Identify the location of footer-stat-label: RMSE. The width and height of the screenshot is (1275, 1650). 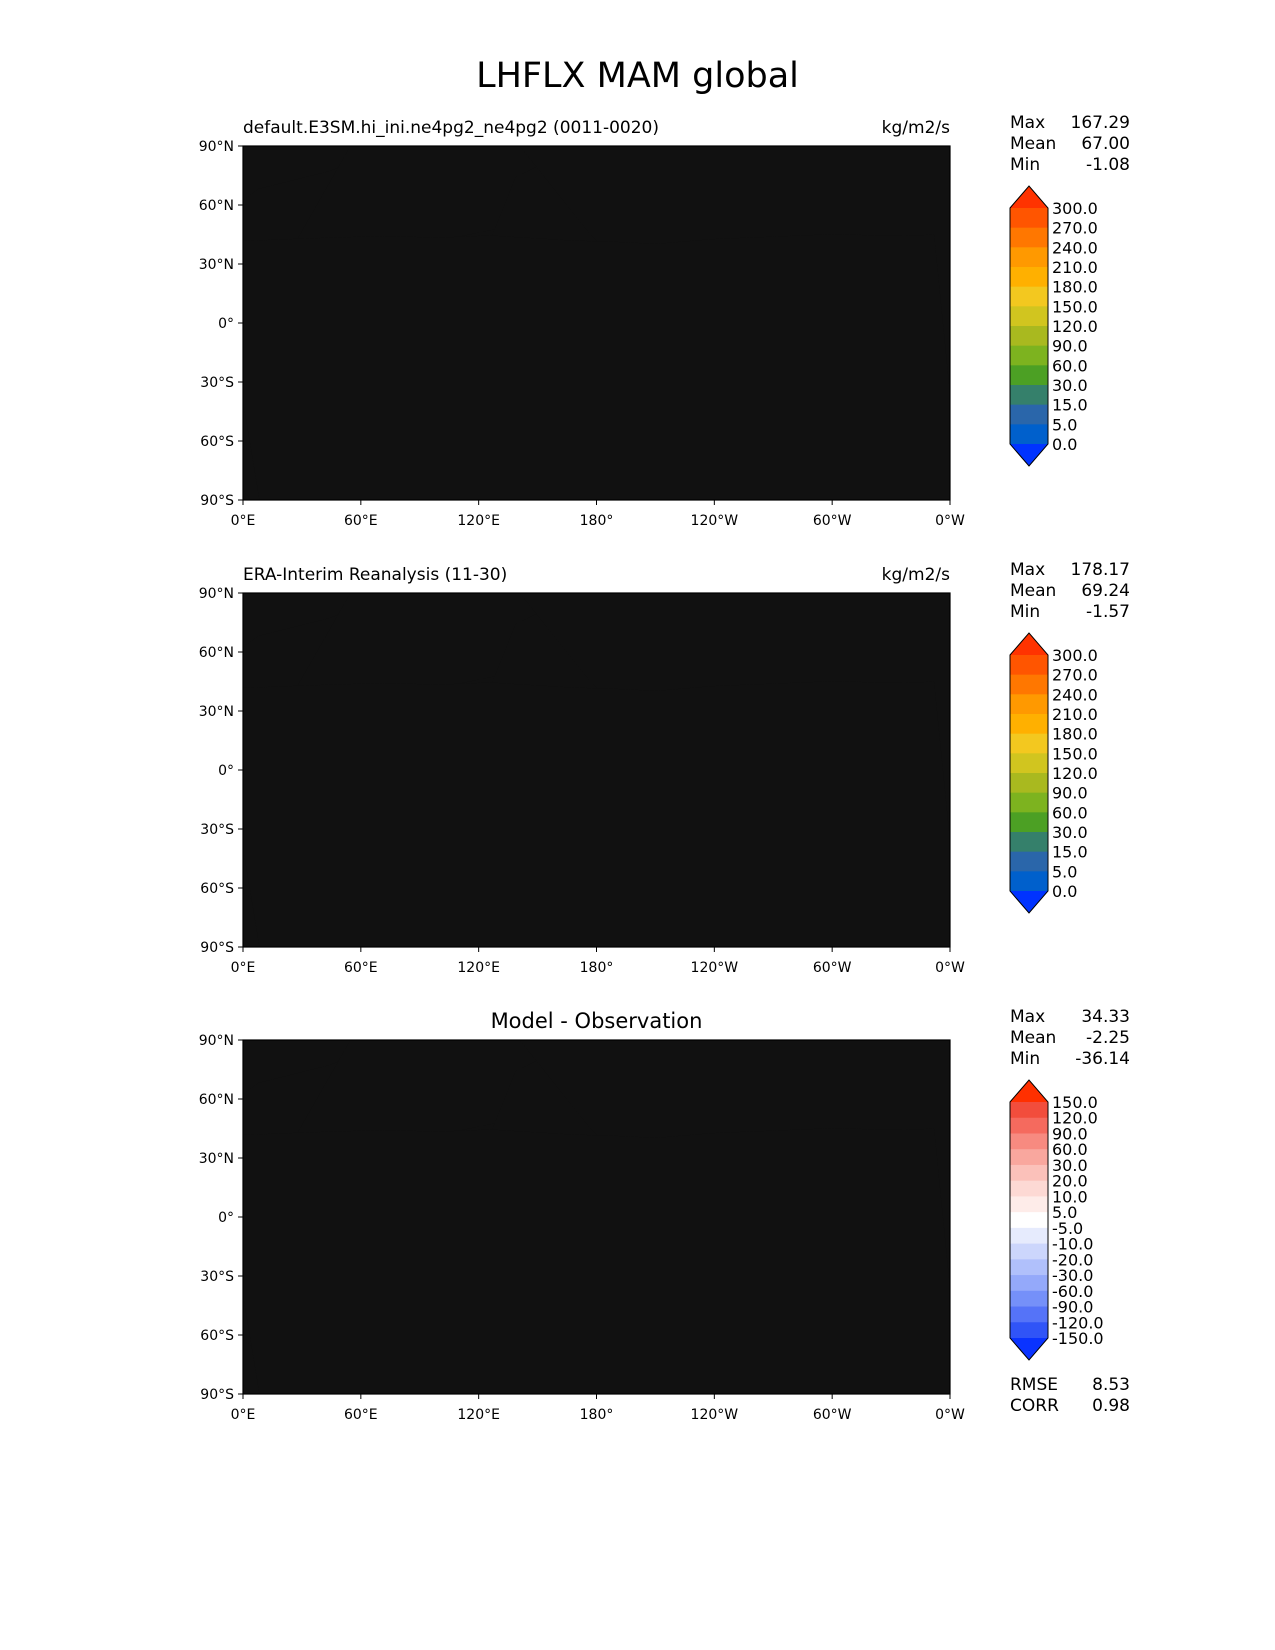
(1034, 1385).